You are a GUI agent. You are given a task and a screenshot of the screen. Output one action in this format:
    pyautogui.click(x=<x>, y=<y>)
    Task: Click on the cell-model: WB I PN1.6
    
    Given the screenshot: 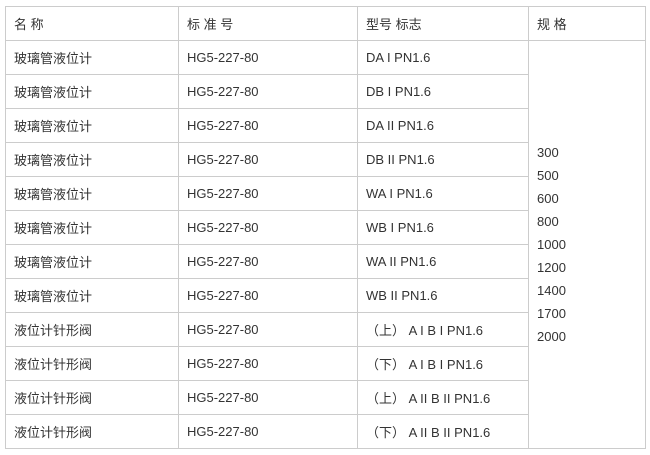 What is the action you would take?
    pyautogui.click(x=443, y=227)
    